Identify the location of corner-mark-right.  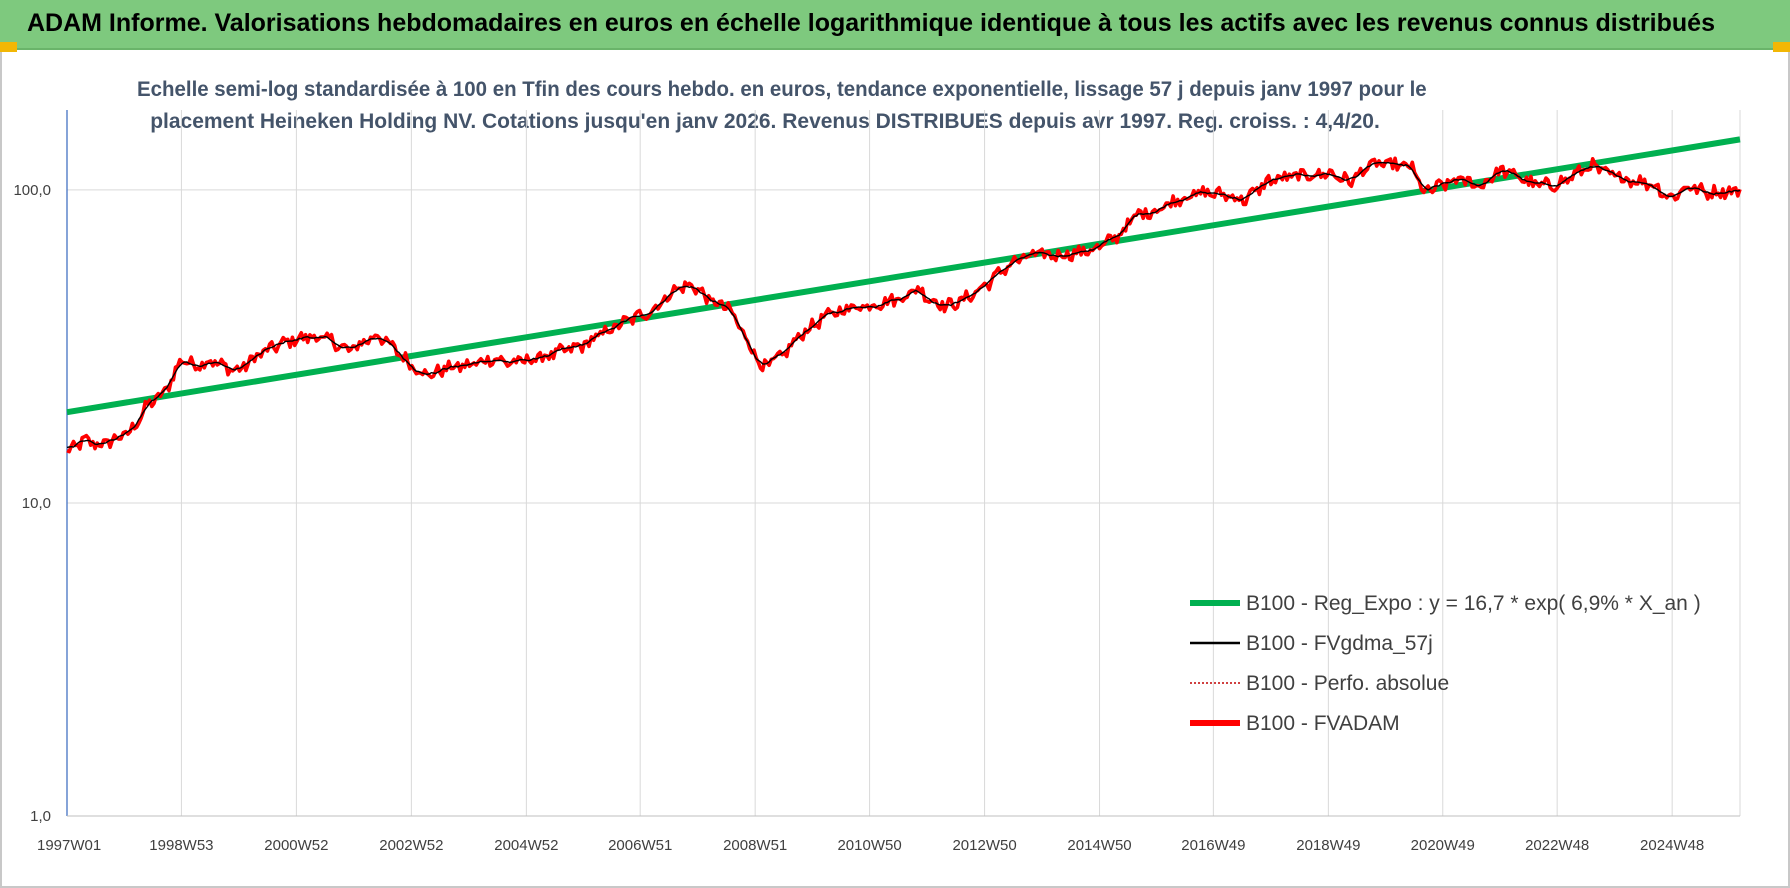
(1781, 47).